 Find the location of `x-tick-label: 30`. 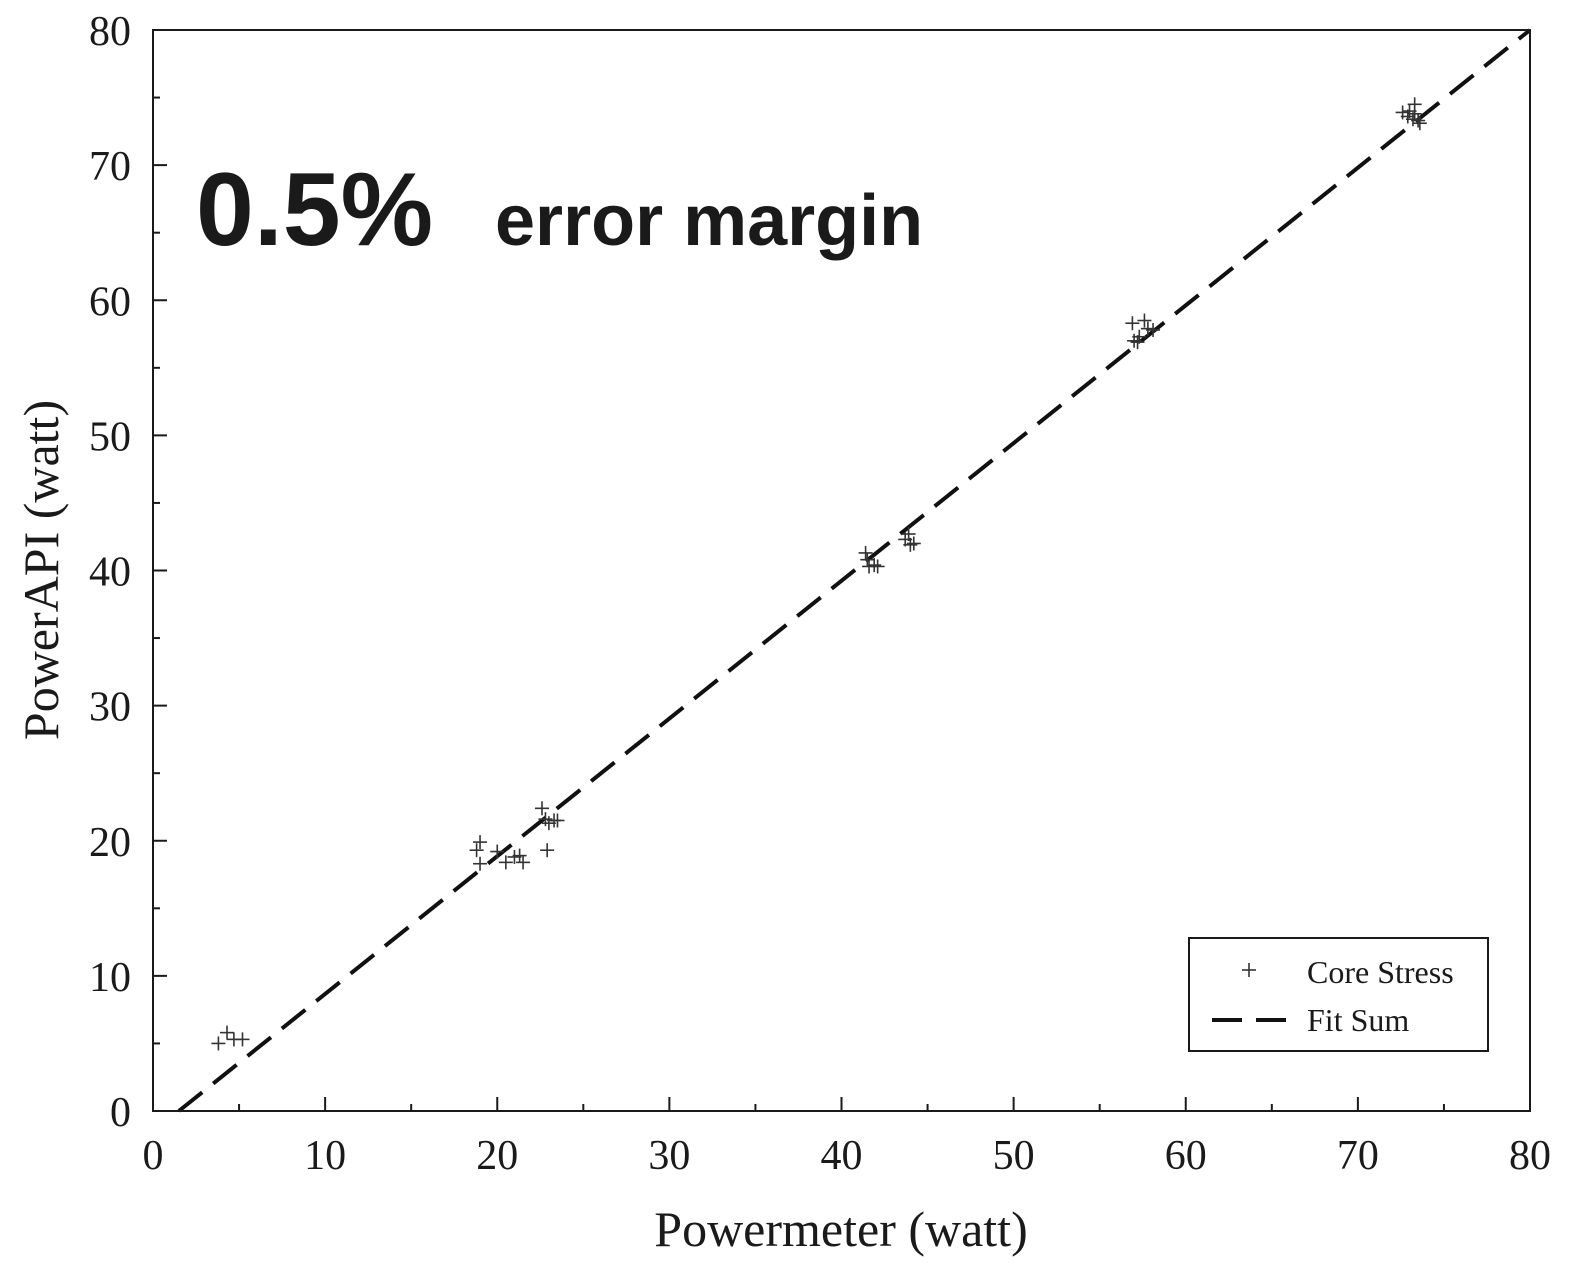

x-tick-label: 30 is located at coordinates (669, 1156).